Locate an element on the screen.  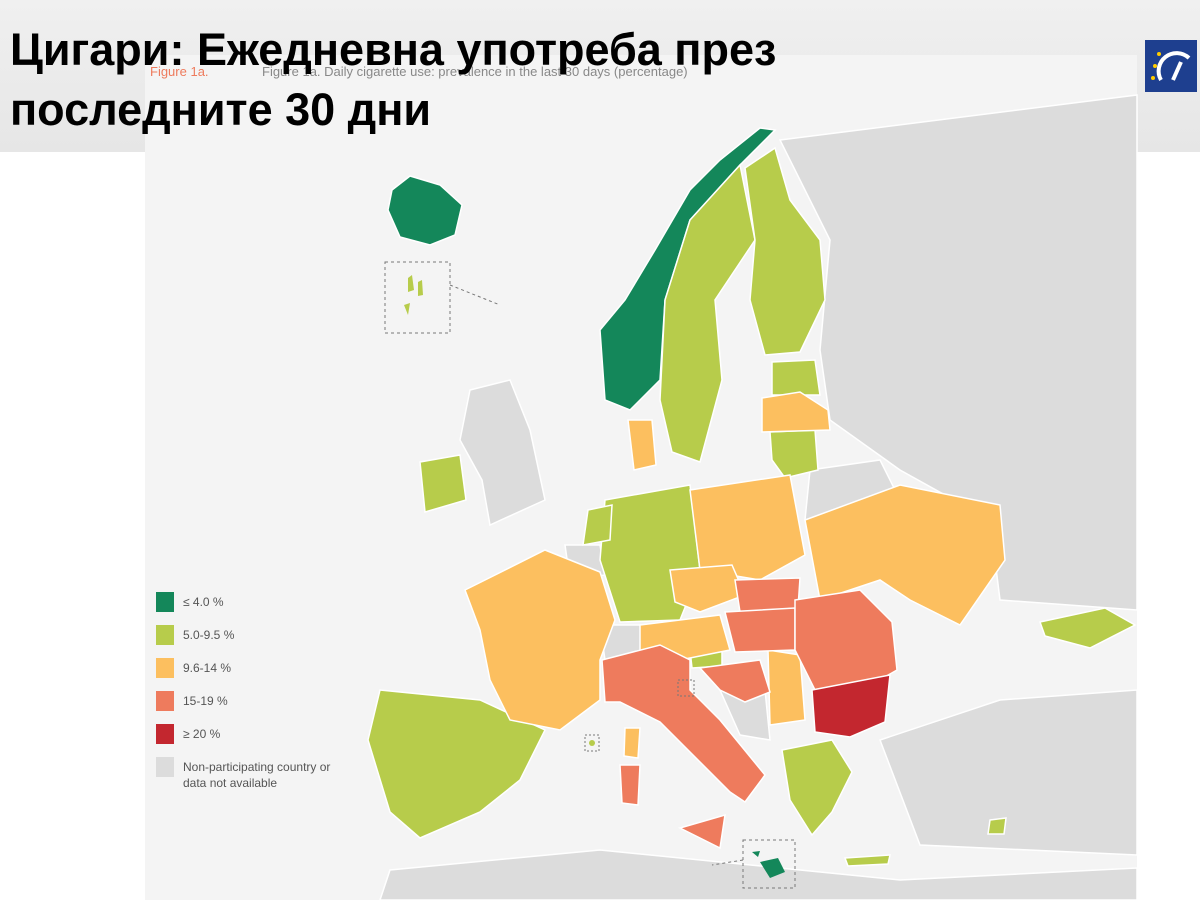
country-crete is located at coordinates (867, 860).